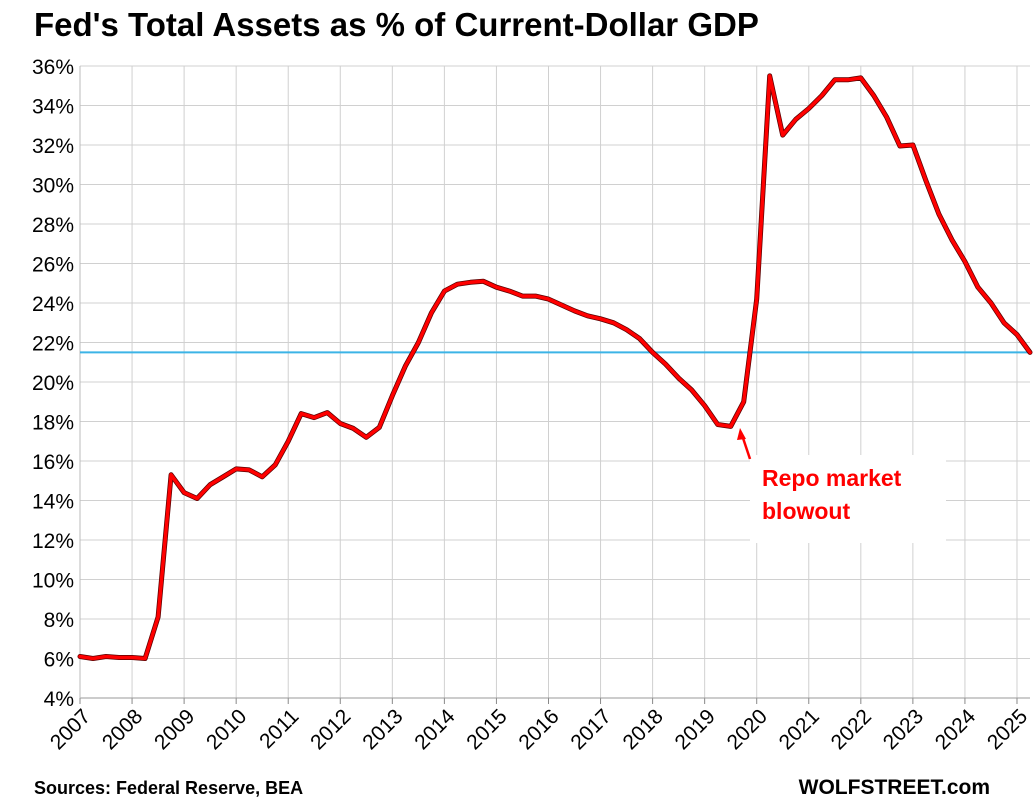 The image size is (1036, 802). I want to click on y-tick-label: 20%, so click(53, 383).